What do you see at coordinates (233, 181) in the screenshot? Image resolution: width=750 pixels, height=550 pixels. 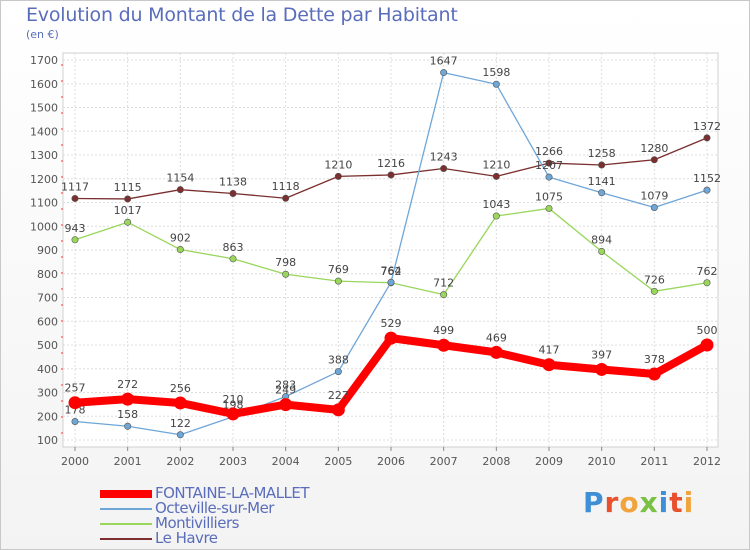 I see `data-label: 1138` at bounding box center [233, 181].